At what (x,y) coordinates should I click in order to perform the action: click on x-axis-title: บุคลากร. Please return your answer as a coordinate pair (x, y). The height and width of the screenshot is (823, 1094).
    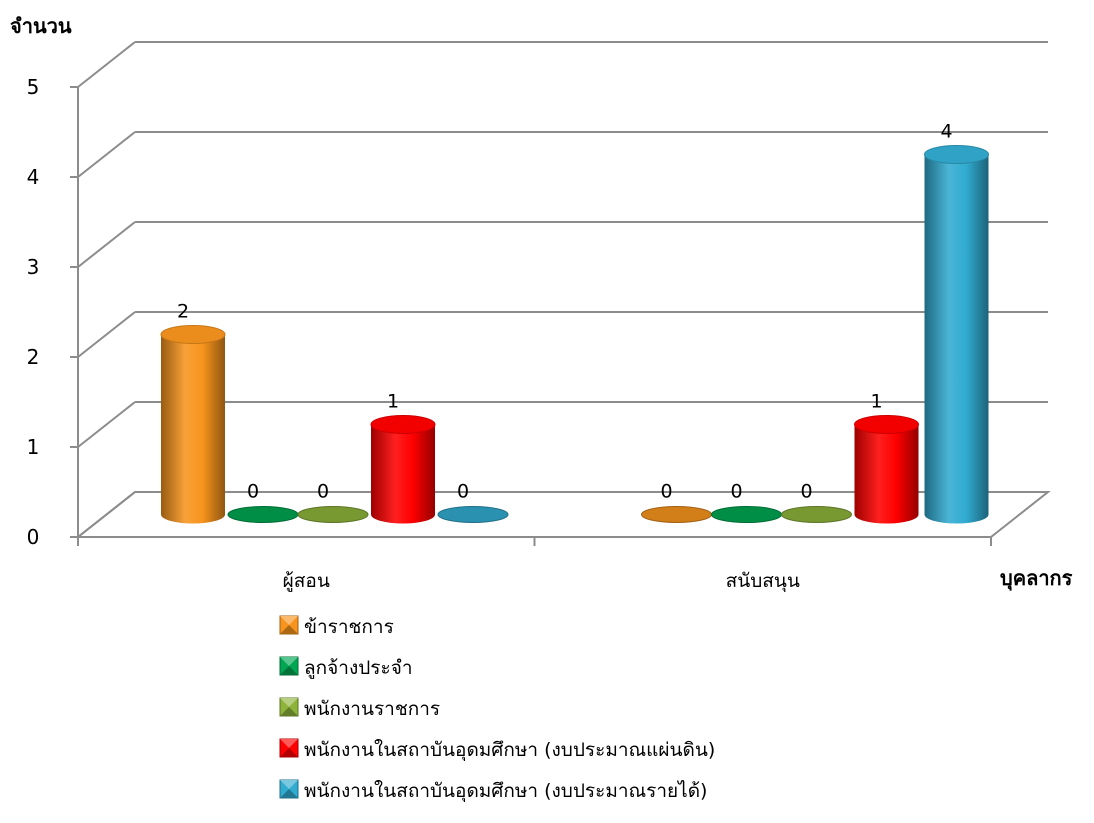
    Looking at the image, I should click on (1036, 578).